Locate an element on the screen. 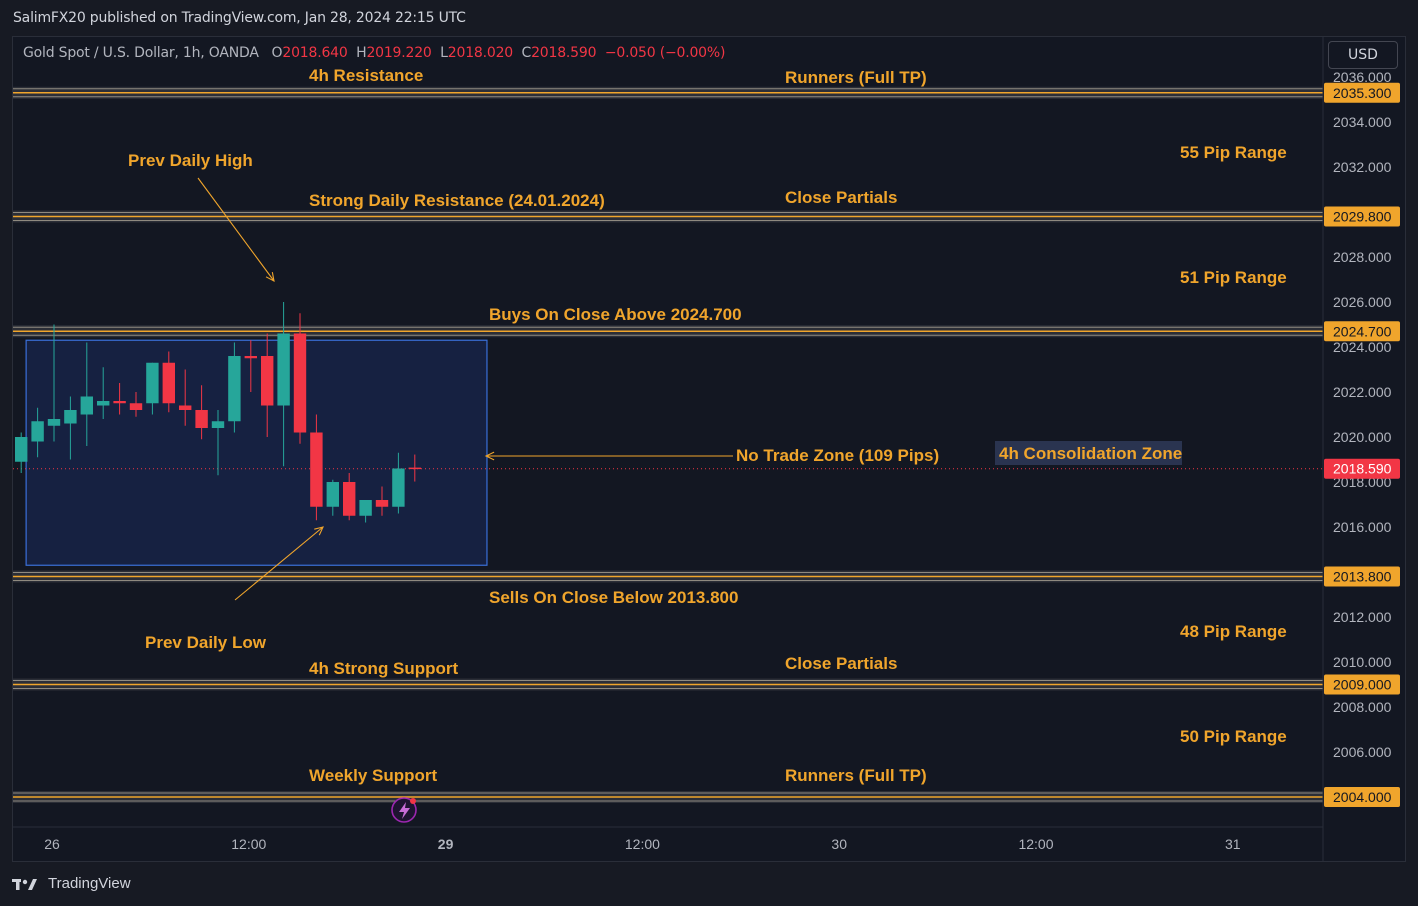  tradingview-logo-icon is located at coordinates (24, 884).